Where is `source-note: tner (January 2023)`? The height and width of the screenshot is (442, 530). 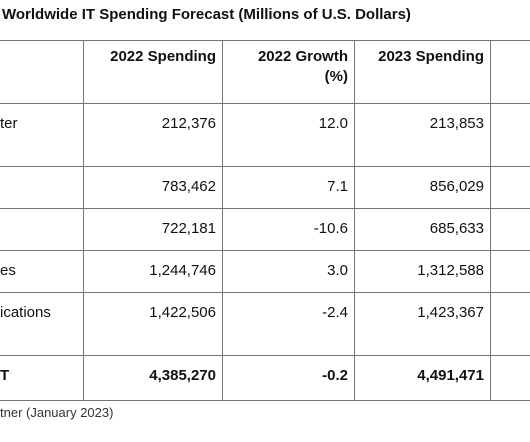 source-note: tner (January 2023) is located at coordinates (57, 412).